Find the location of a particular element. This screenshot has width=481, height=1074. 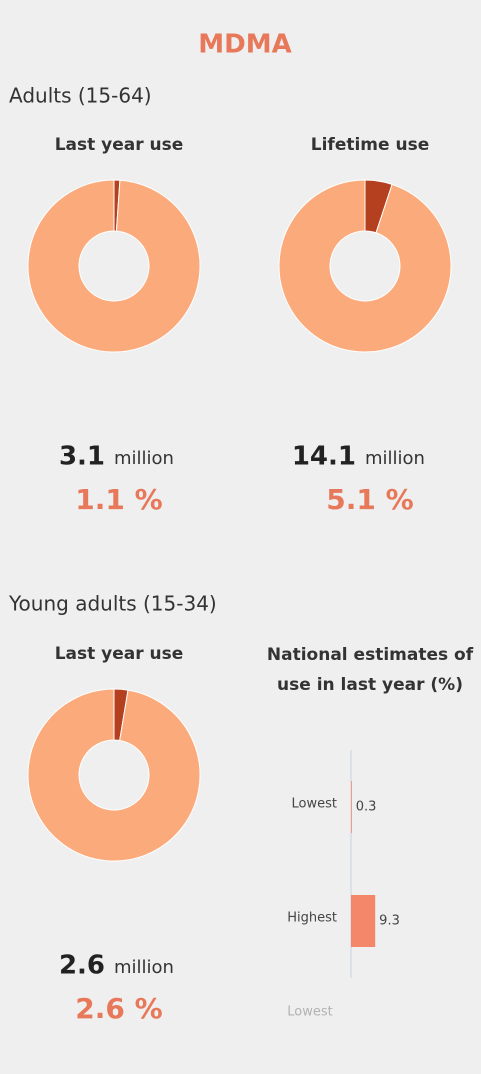

category-label: Lowest is located at coordinates (314, 804).